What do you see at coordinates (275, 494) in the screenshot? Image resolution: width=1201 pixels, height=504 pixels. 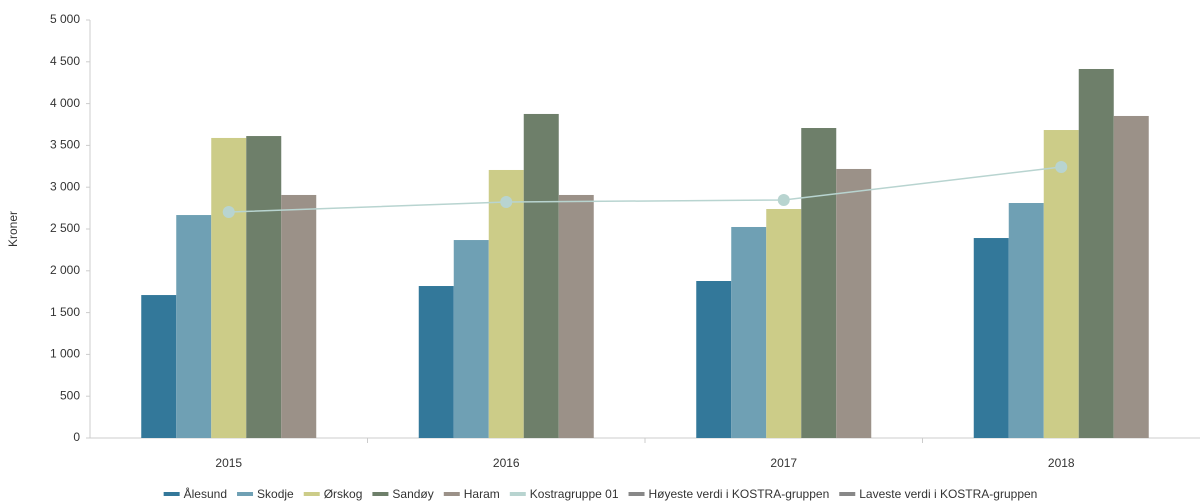 I see `legend-label: Skodje` at bounding box center [275, 494].